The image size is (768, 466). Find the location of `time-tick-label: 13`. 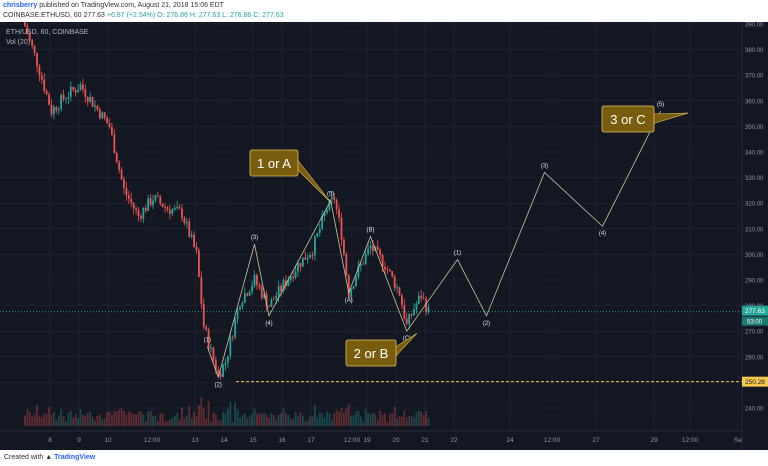

time-tick-label: 13 is located at coordinates (195, 440).